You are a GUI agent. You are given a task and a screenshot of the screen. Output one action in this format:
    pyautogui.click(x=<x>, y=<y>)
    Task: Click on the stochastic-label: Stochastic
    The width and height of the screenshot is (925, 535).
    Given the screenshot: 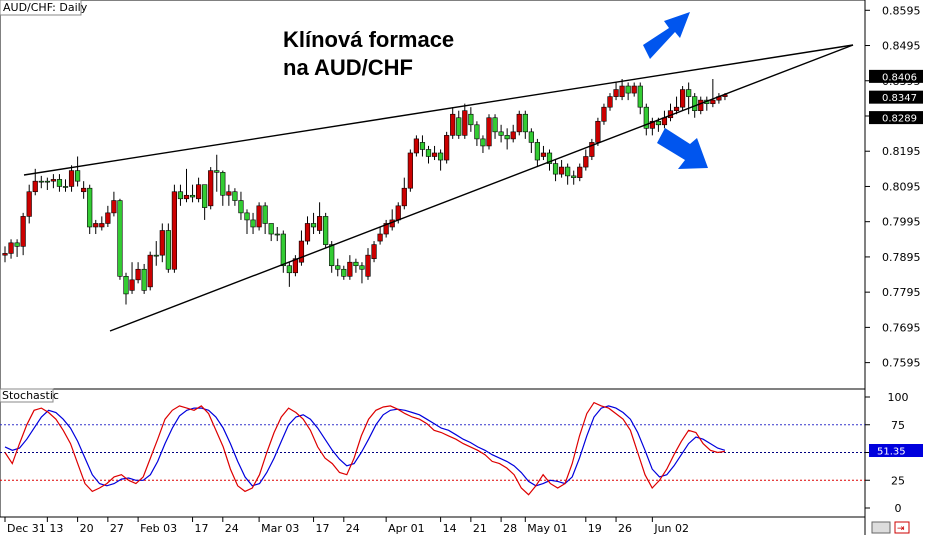 What is the action you would take?
    pyautogui.click(x=30, y=395)
    